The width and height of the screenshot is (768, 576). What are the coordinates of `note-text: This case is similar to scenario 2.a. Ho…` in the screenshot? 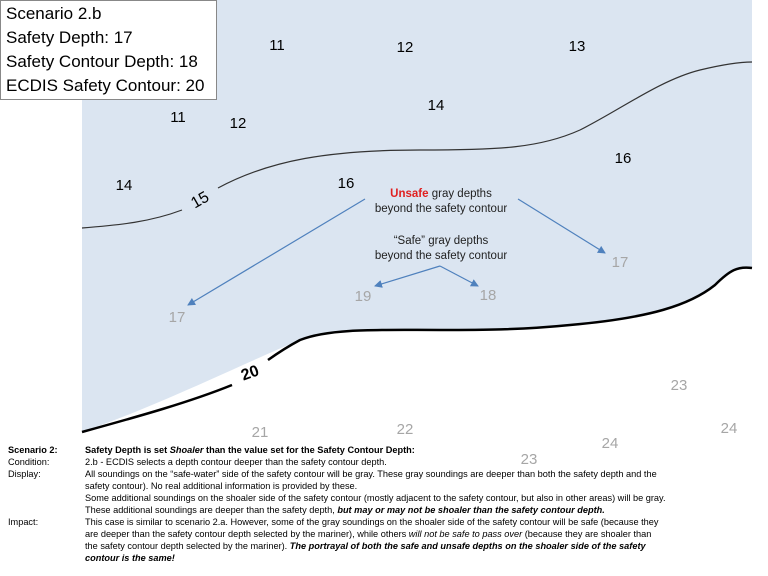 It's located at (372, 522).